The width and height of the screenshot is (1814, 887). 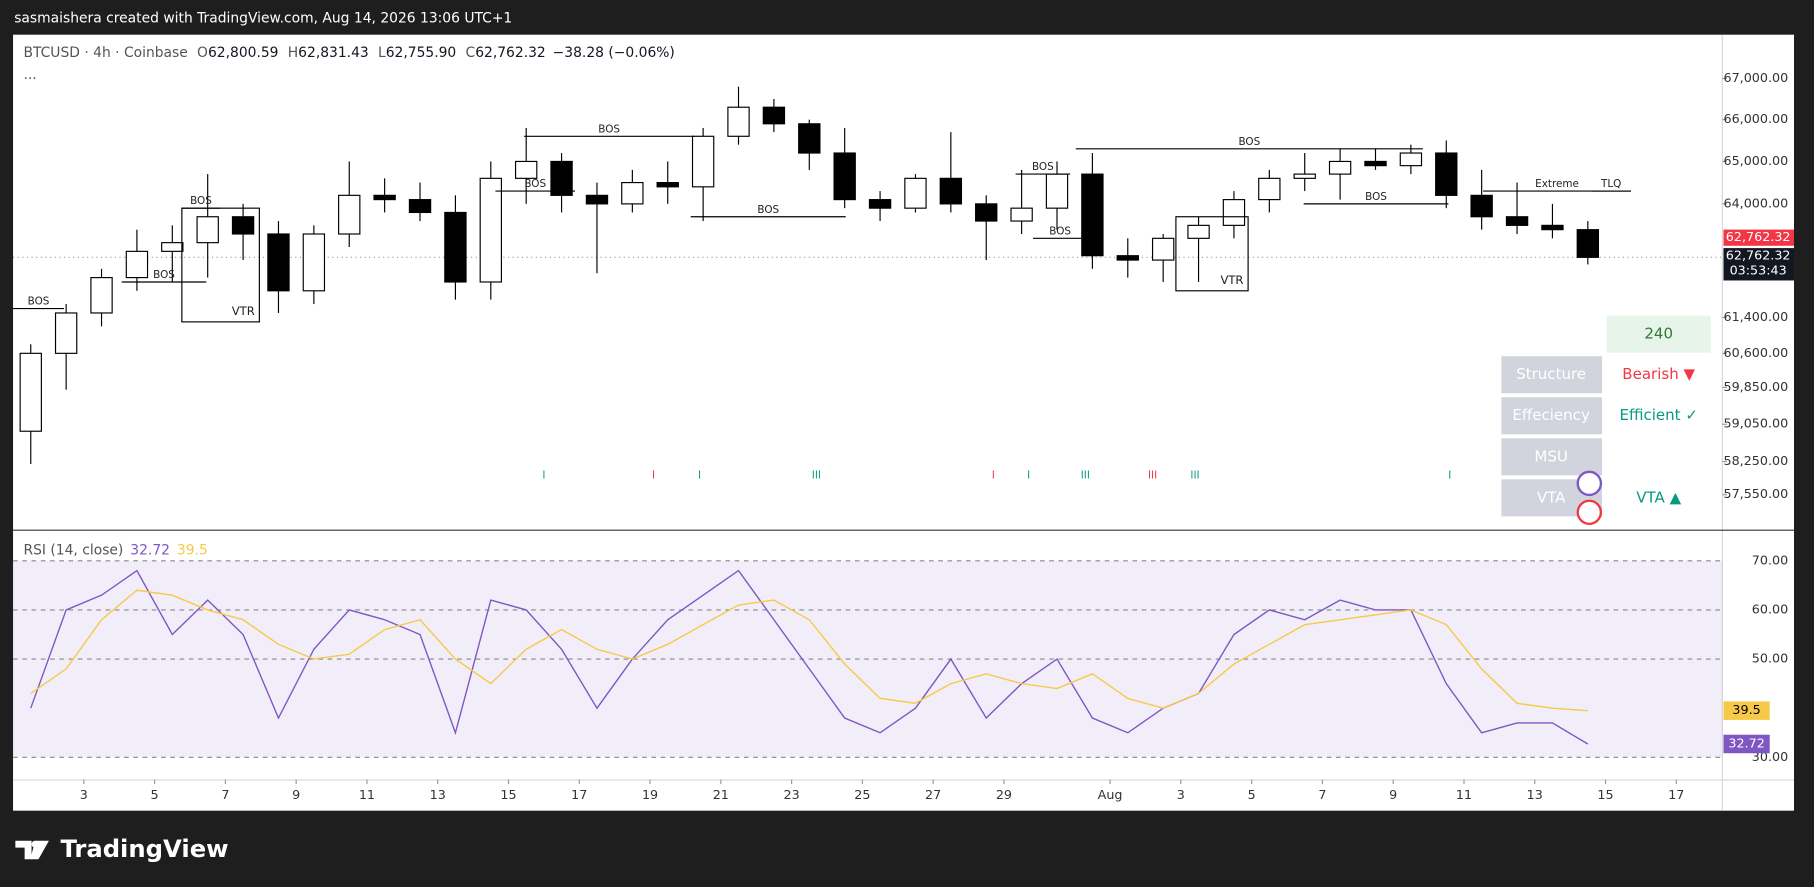 I want to click on table-value: Efficient ✓, so click(x=1658, y=415).